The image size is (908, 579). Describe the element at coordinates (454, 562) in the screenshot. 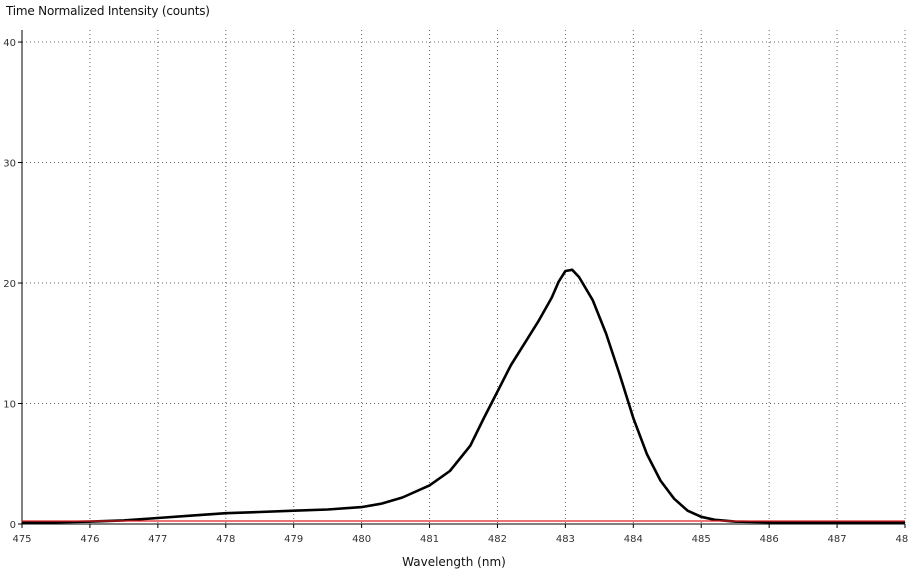

I see `x-axis-label: Wavelength (nm)` at that location.